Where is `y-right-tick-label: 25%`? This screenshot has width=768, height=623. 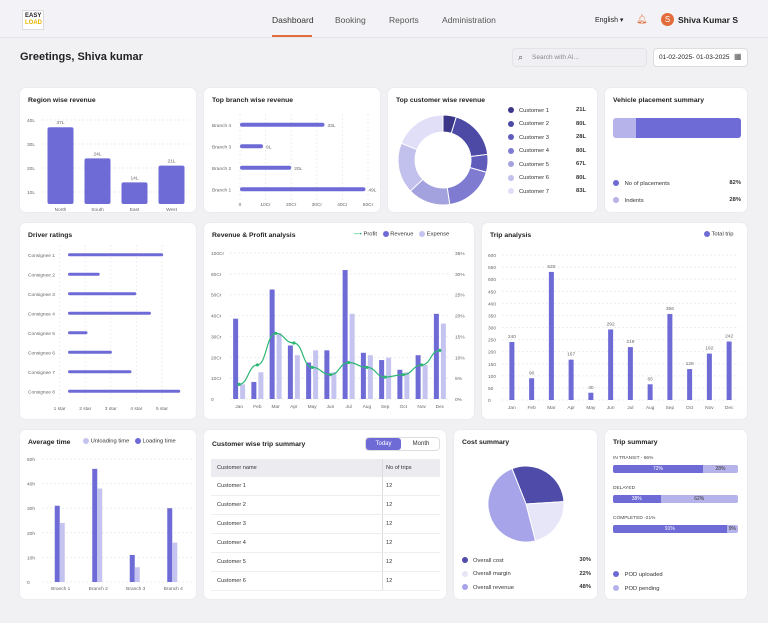 y-right-tick-label: 25% is located at coordinates (460, 296).